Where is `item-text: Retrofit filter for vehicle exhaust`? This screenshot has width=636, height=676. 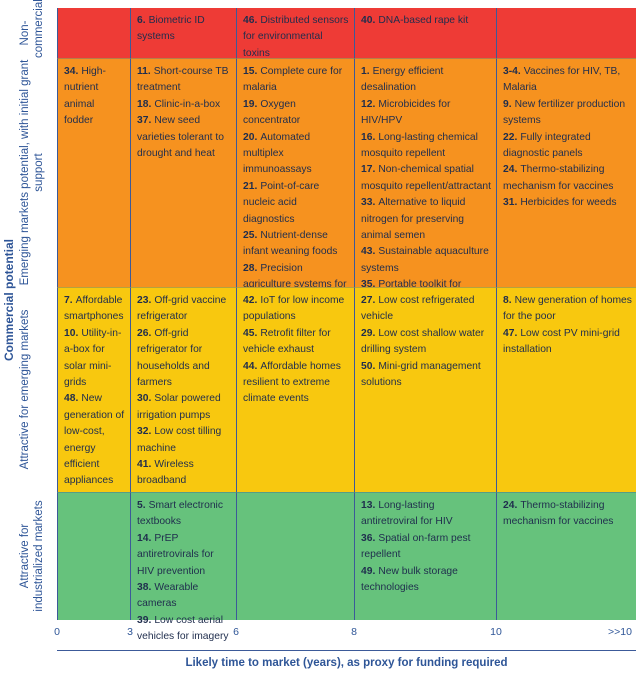 item-text: Retrofit filter for vehicle exhaust is located at coordinates (287, 341).